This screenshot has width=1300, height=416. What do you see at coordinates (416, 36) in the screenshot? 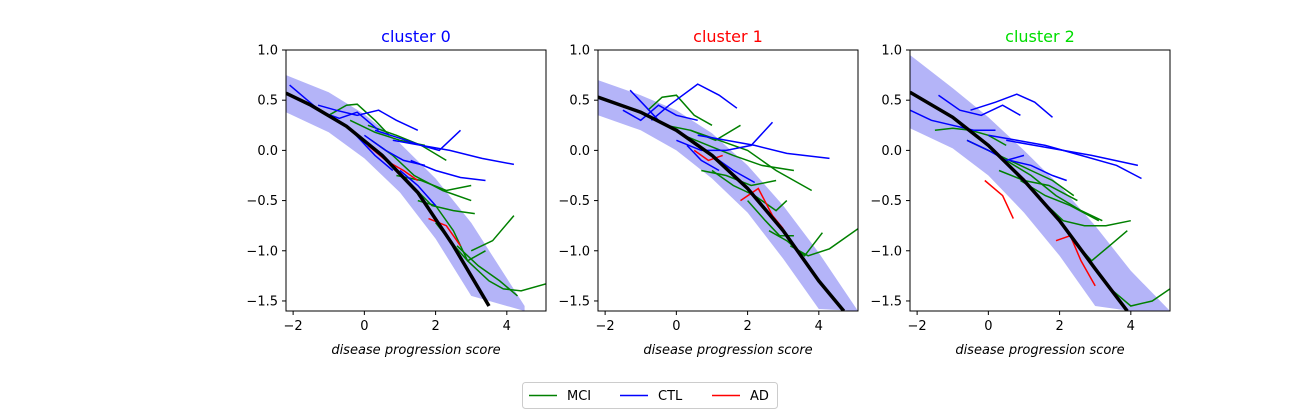
I see `panel-title: cluster 0` at bounding box center [416, 36].